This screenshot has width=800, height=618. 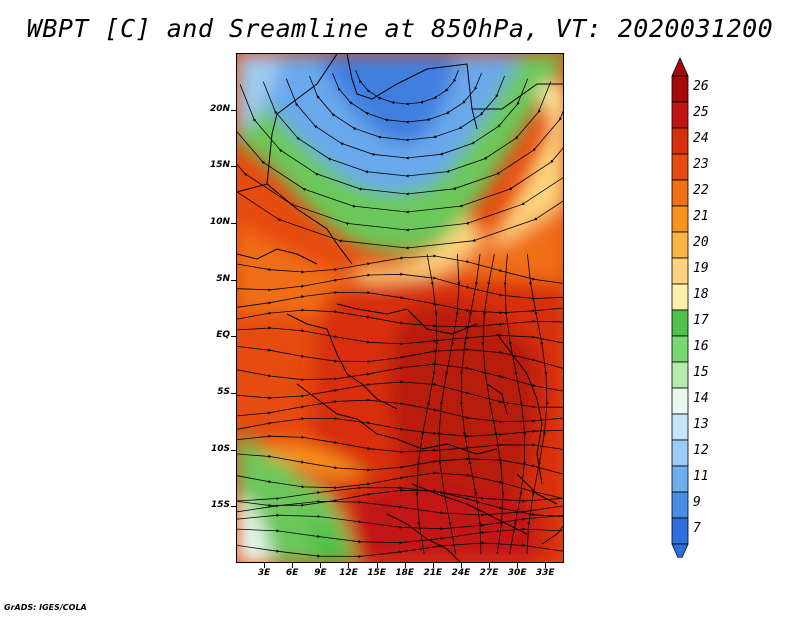 I want to click on colorbar-label: 15, so click(x=701, y=372).